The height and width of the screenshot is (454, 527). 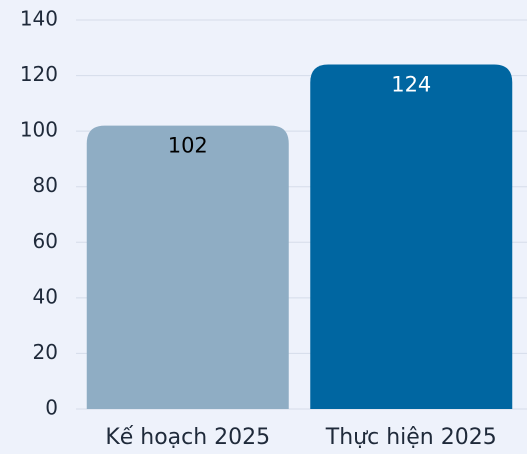 I want to click on y-tick-label: 120, so click(x=39, y=74).